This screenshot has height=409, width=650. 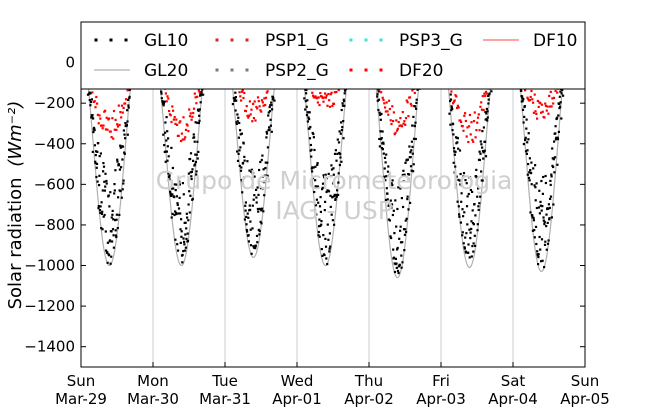 I want to click on x-tick-label-day: Wed, so click(x=297, y=381).